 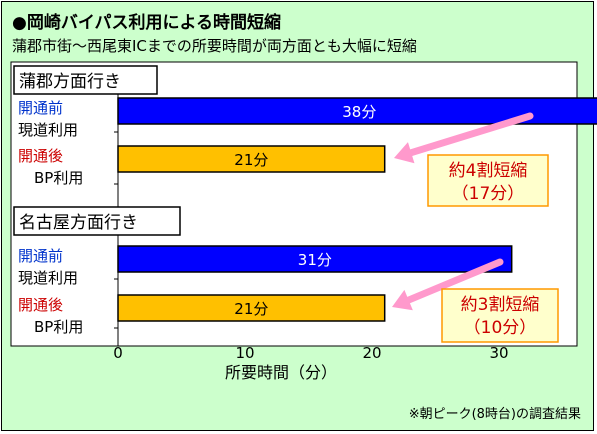 What do you see at coordinates (118, 353) in the screenshot?
I see `x-tick-label: 0` at bounding box center [118, 353].